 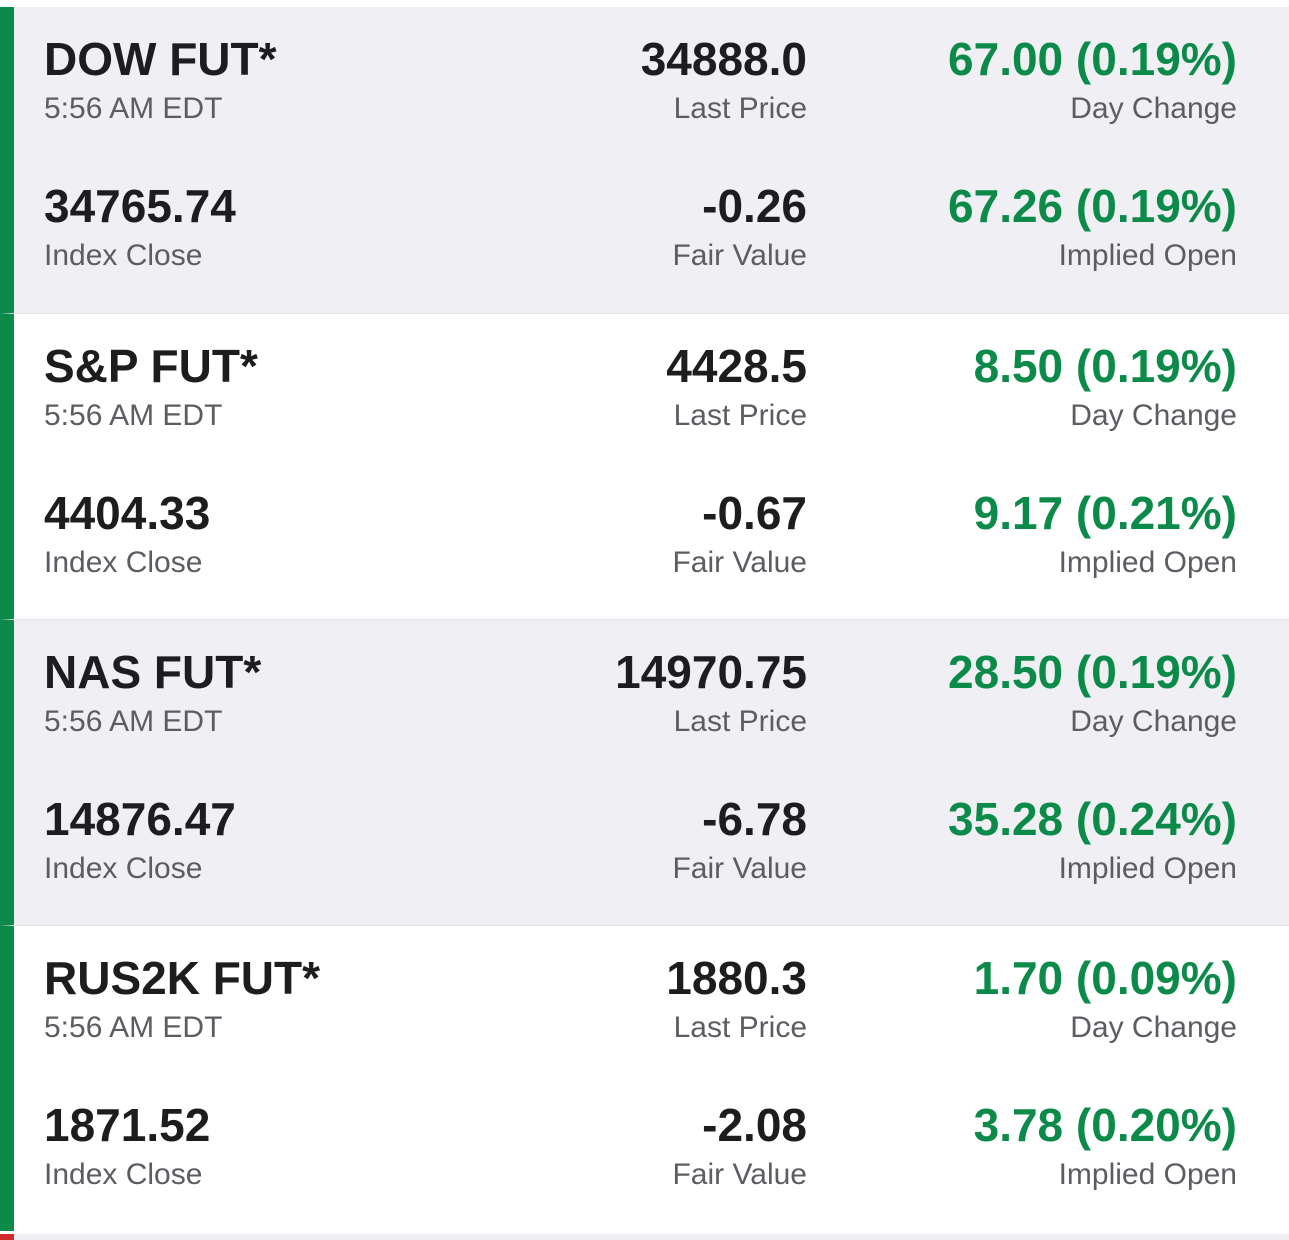 What do you see at coordinates (182, 978) in the screenshot?
I see `instrument-name: RUS2K FUT*` at bounding box center [182, 978].